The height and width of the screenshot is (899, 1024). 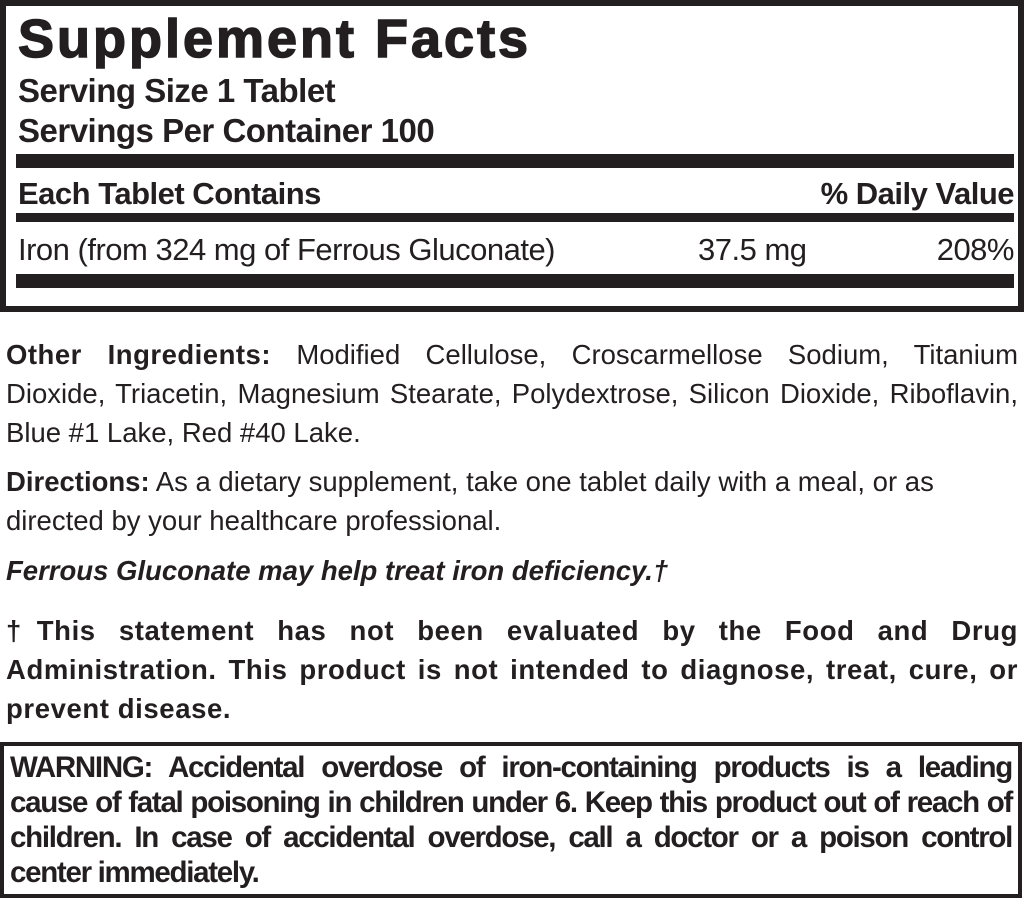 I want to click on other-ingredients-label: Other Ingredients:, so click(x=139, y=354).